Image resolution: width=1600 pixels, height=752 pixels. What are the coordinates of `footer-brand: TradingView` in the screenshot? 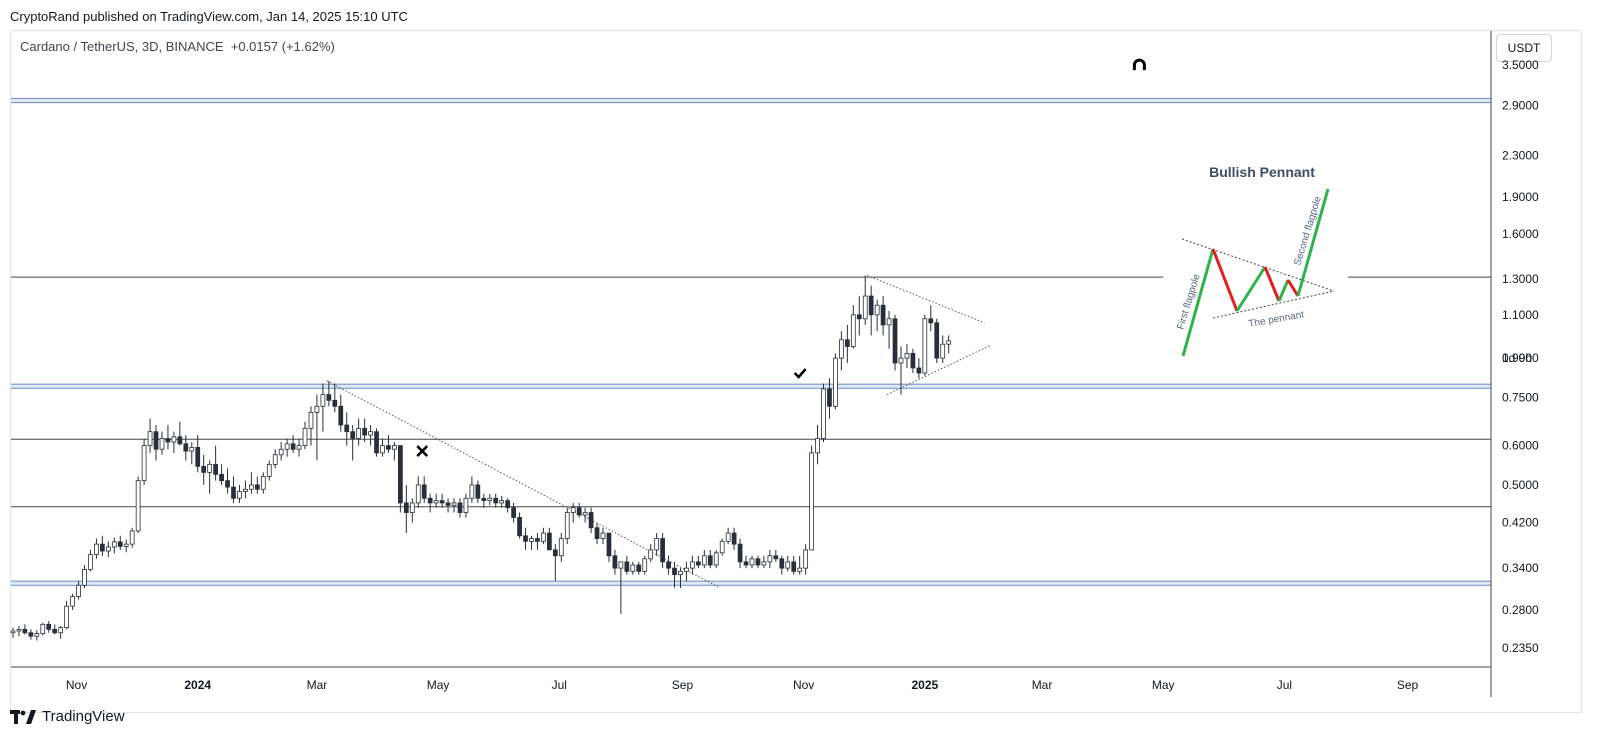 It's located at (83, 716).